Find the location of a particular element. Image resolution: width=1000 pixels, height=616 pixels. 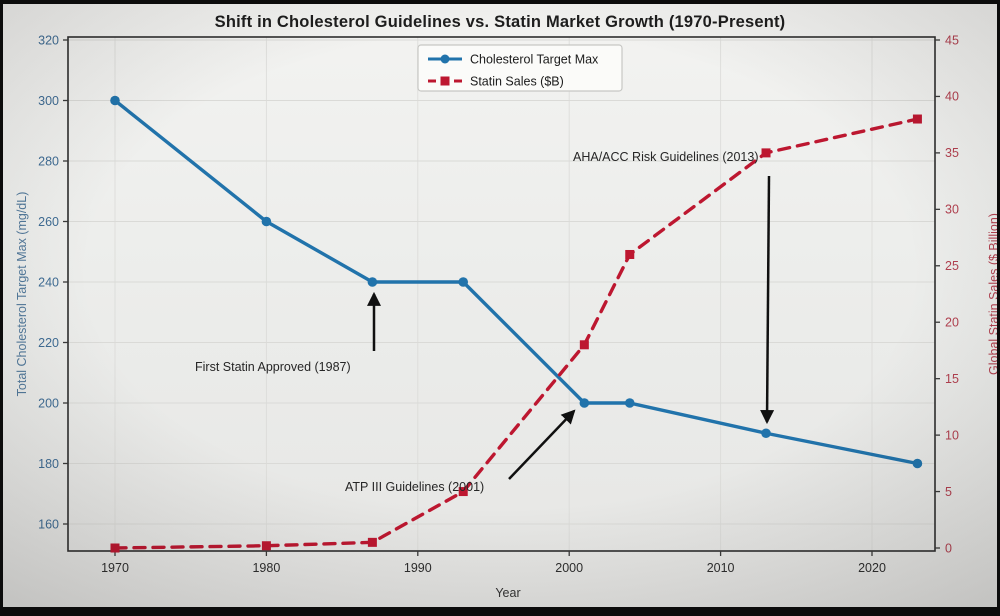

annotation-aha-acc: AHA/ACC Risk Guidelines (2013) is located at coordinates (674, 287).